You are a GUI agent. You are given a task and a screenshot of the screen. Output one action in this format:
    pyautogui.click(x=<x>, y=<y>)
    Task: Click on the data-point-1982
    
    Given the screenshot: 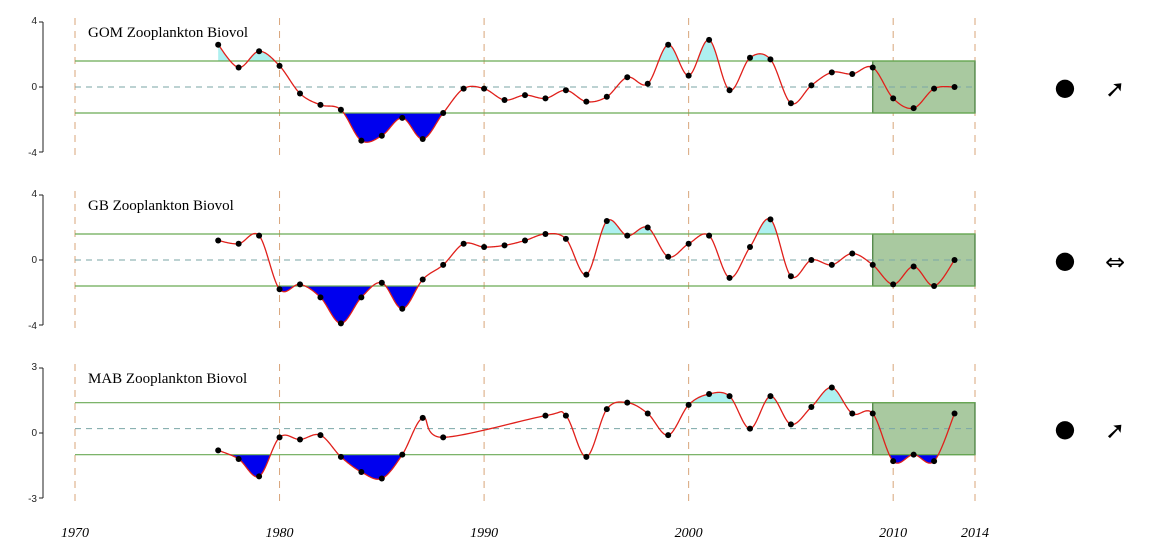 What is the action you would take?
    pyautogui.click(x=320, y=104)
    